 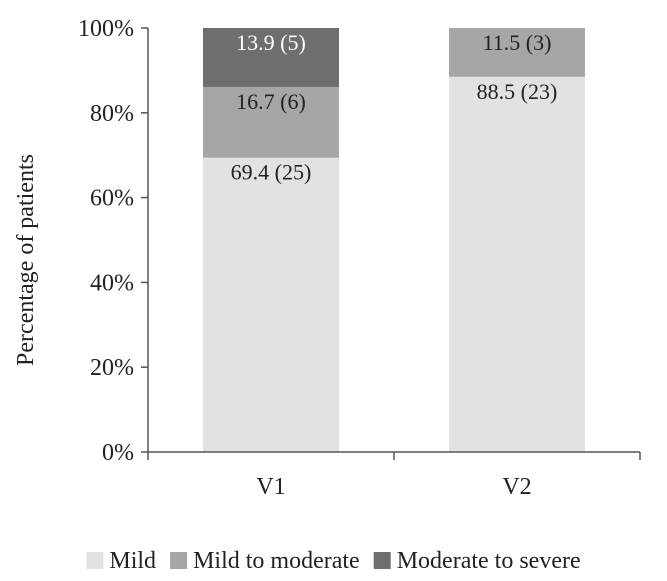 I want to click on x-tick-label-v2: V2, so click(x=516, y=487).